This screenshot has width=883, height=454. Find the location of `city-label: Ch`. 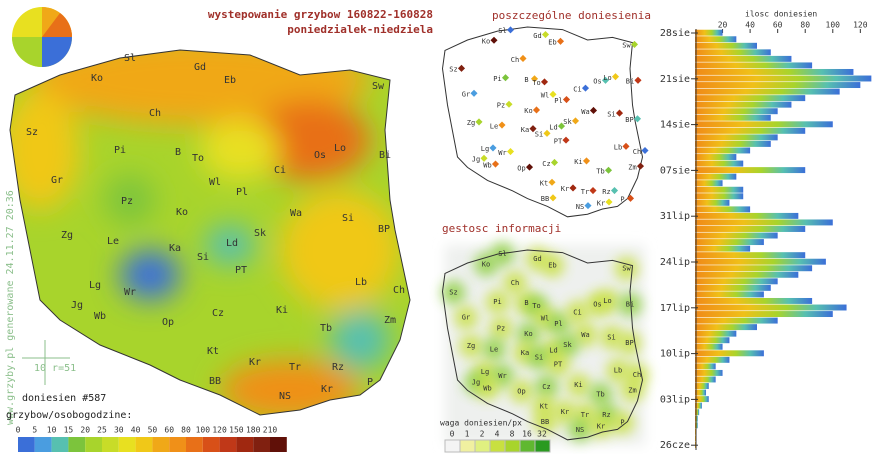

city-label: Ch is located at coordinates (515, 283).